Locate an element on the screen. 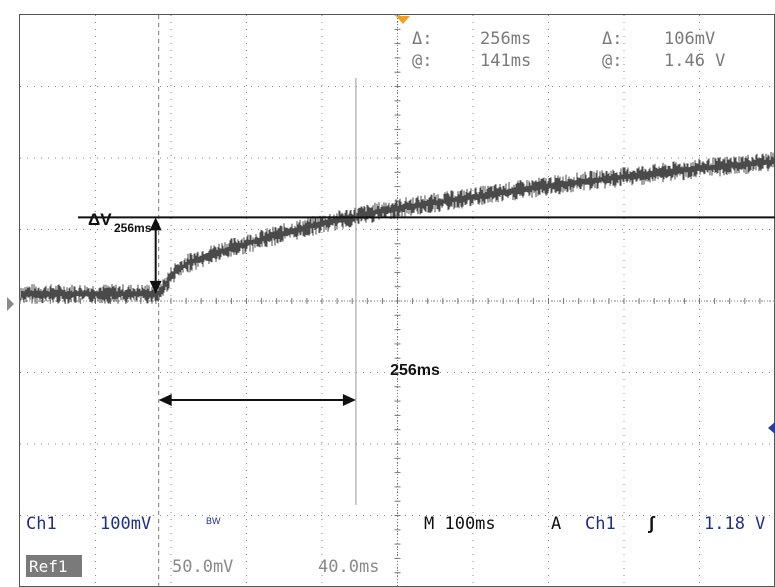 This screenshot has height=587, width=775. volt-at-symbol: @: is located at coordinates (612, 61).